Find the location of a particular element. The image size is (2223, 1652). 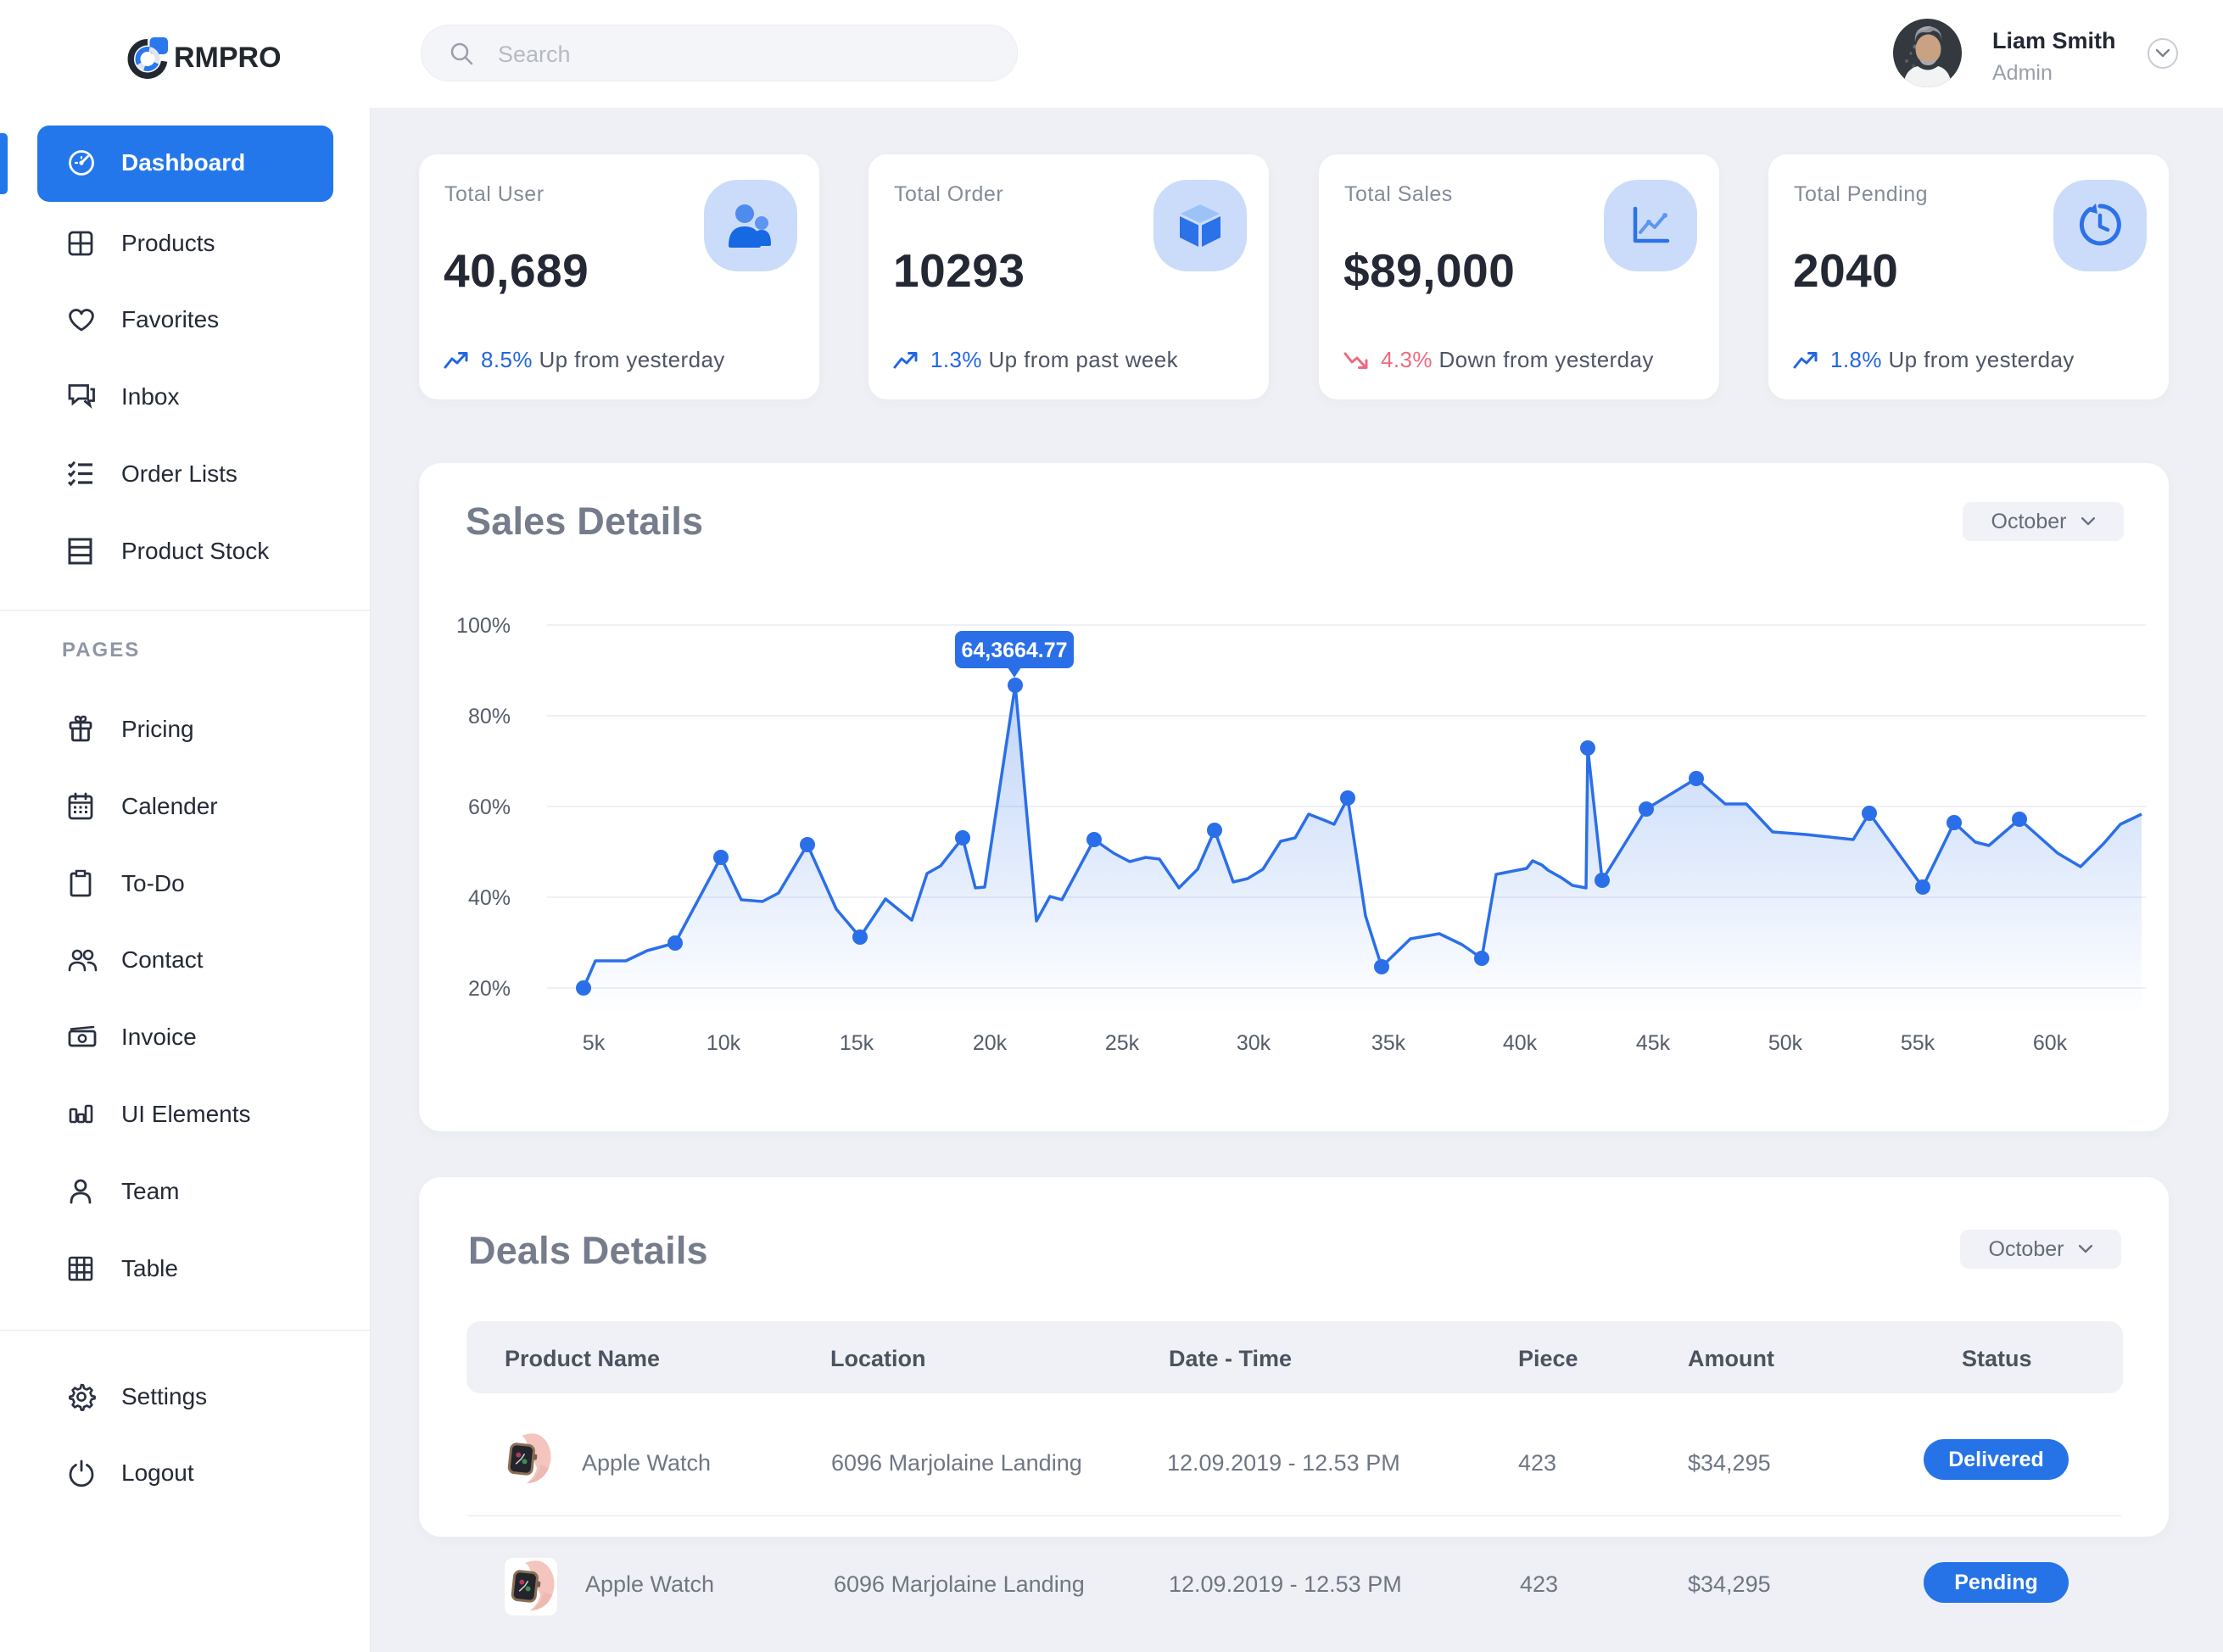

svg-text: 50k is located at coordinates (1785, 1043).